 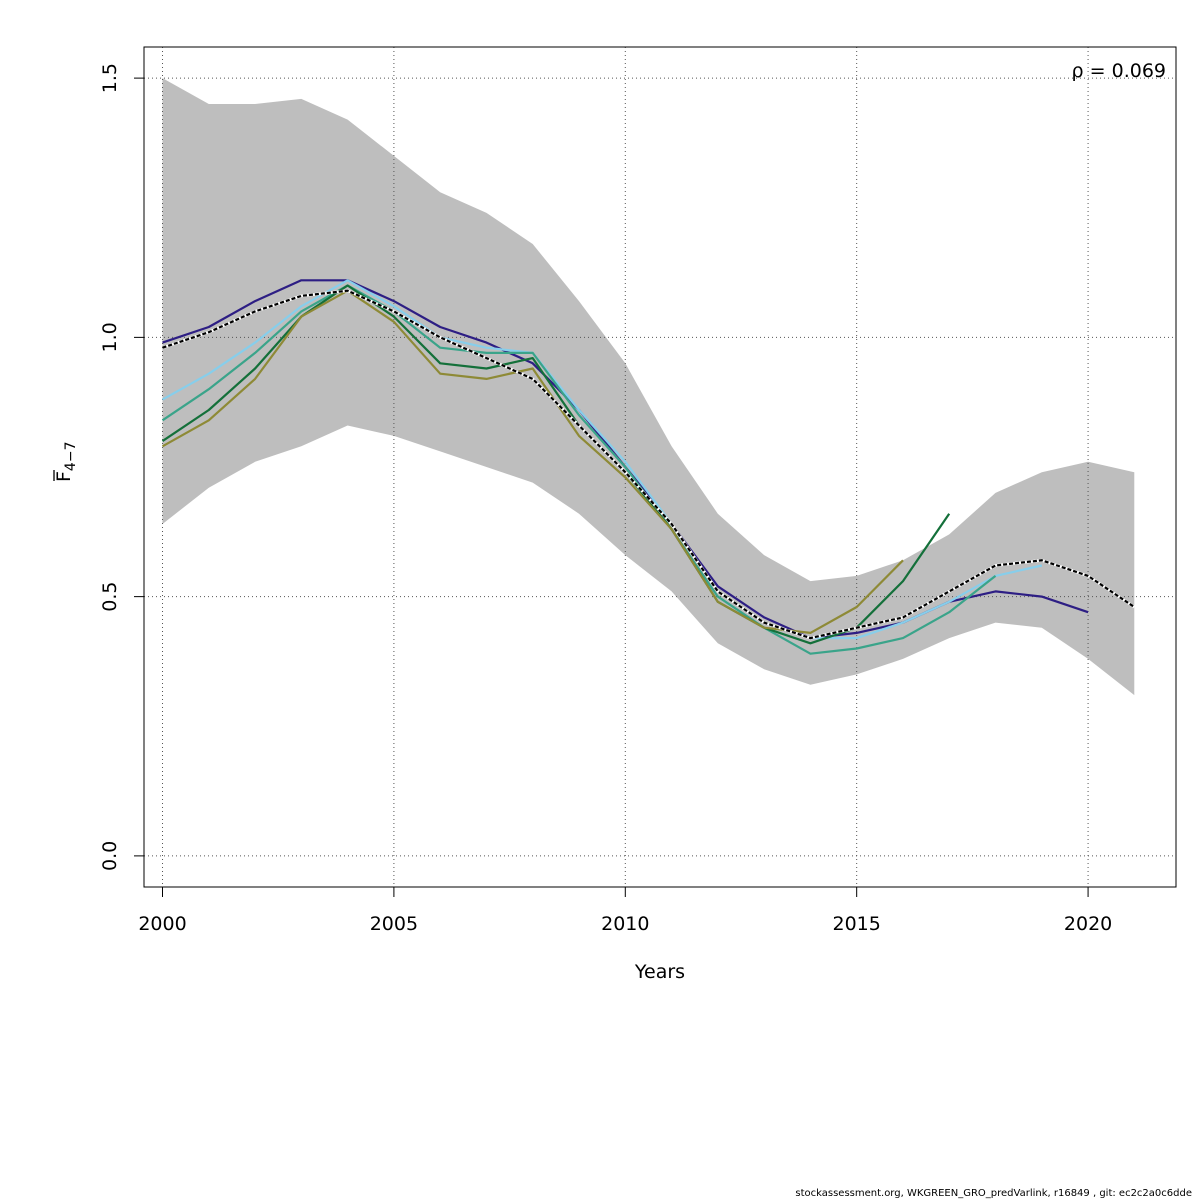 I want to click on y-axis-label-sub: 4−7, so click(x=71, y=457).